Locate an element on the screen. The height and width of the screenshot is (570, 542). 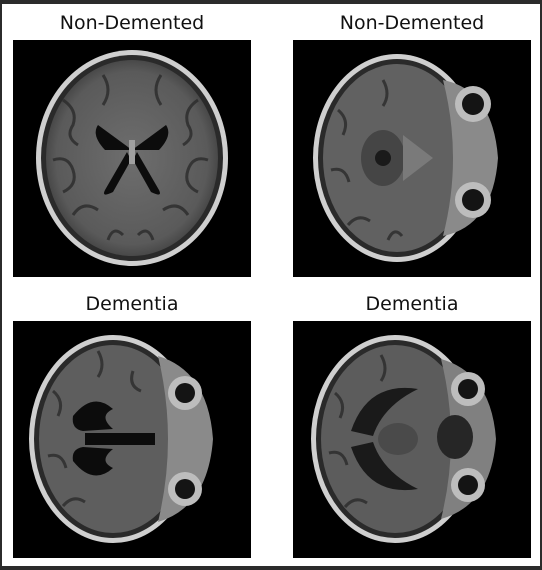
top-border is located at coordinates (271, 2).